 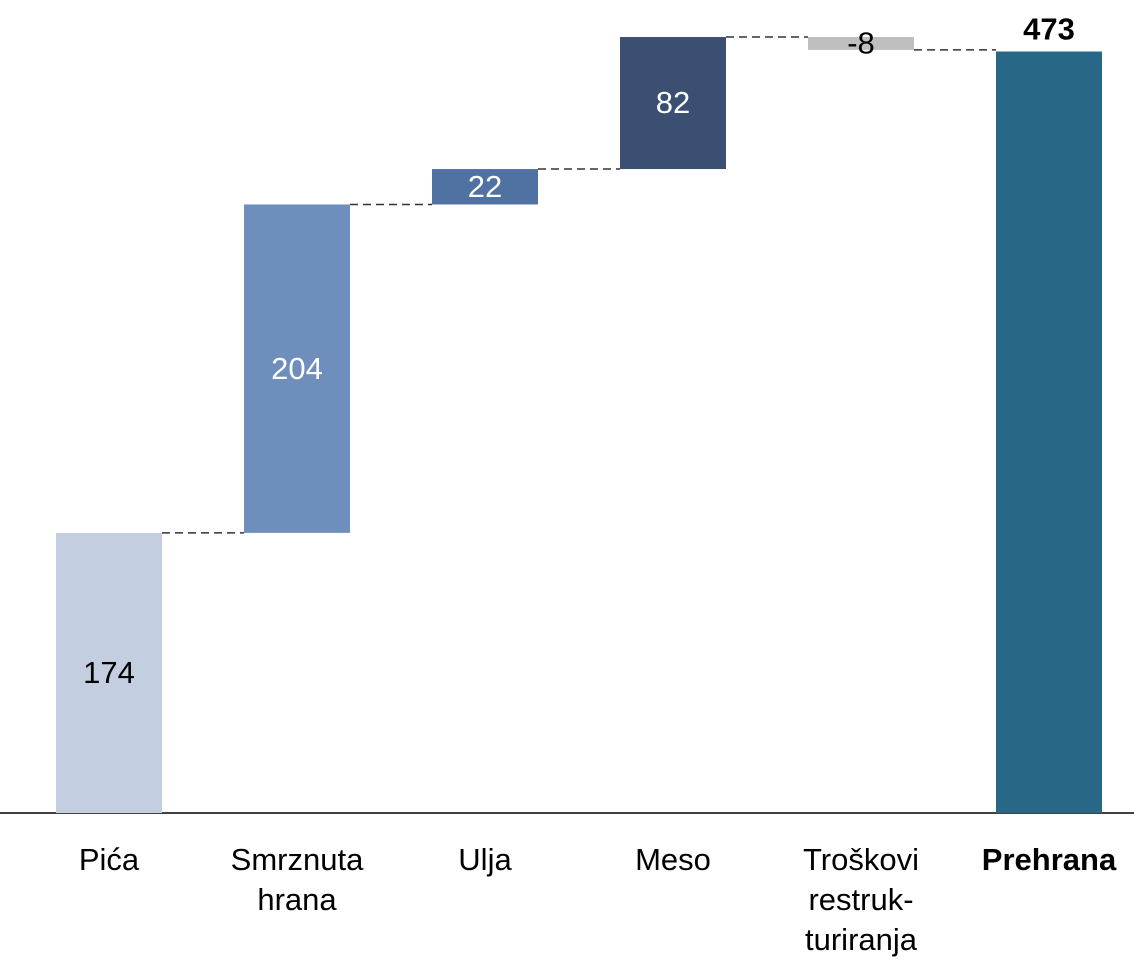 I want to click on x-tick-label: Troškovi restruk-turiranja, so click(x=861, y=899).